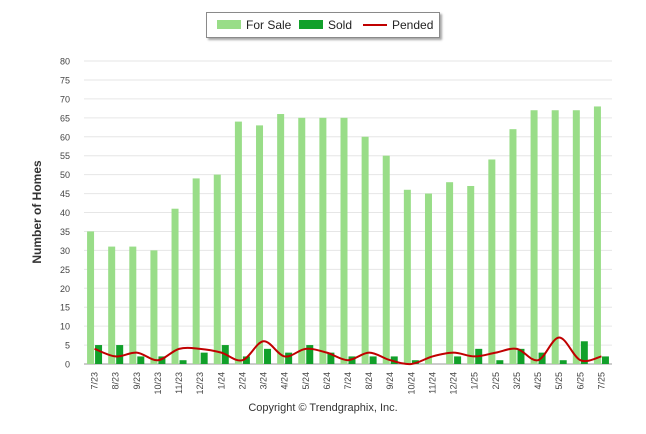  What do you see at coordinates (601, 381) in the screenshot?
I see `x-tick-label: 7/25` at bounding box center [601, 381].